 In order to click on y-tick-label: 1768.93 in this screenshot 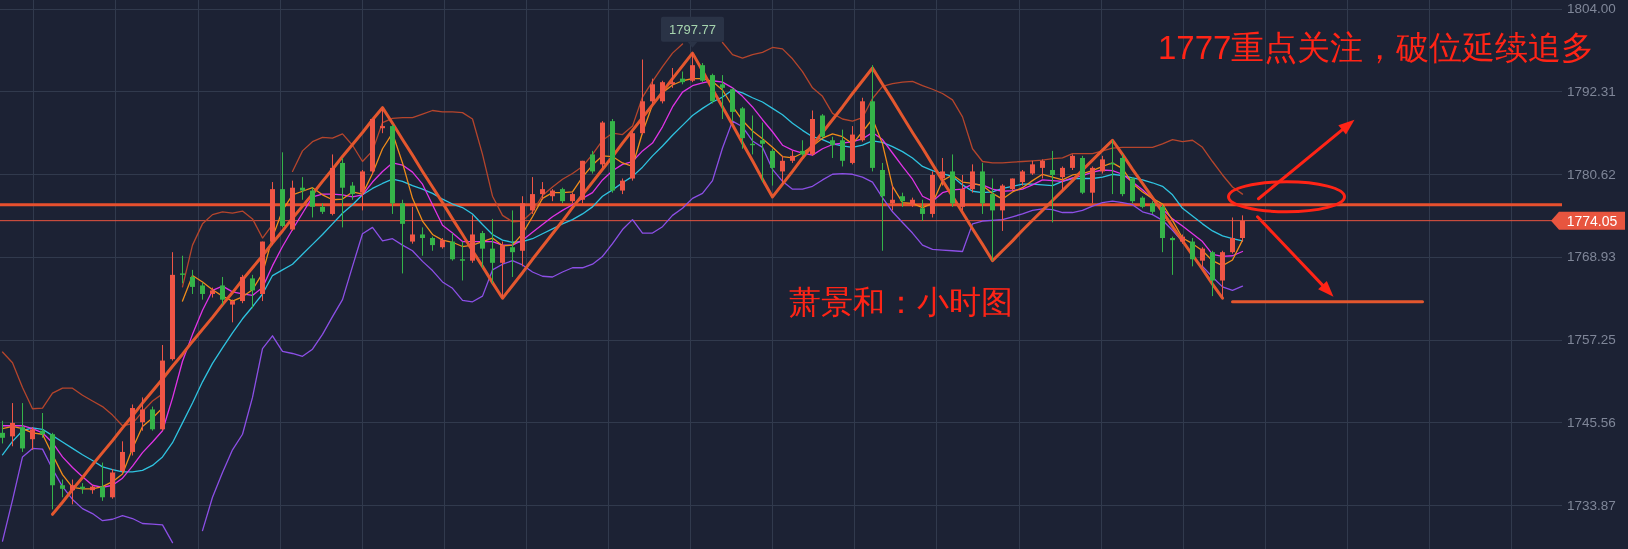, I will do `click(1591, 257)`.